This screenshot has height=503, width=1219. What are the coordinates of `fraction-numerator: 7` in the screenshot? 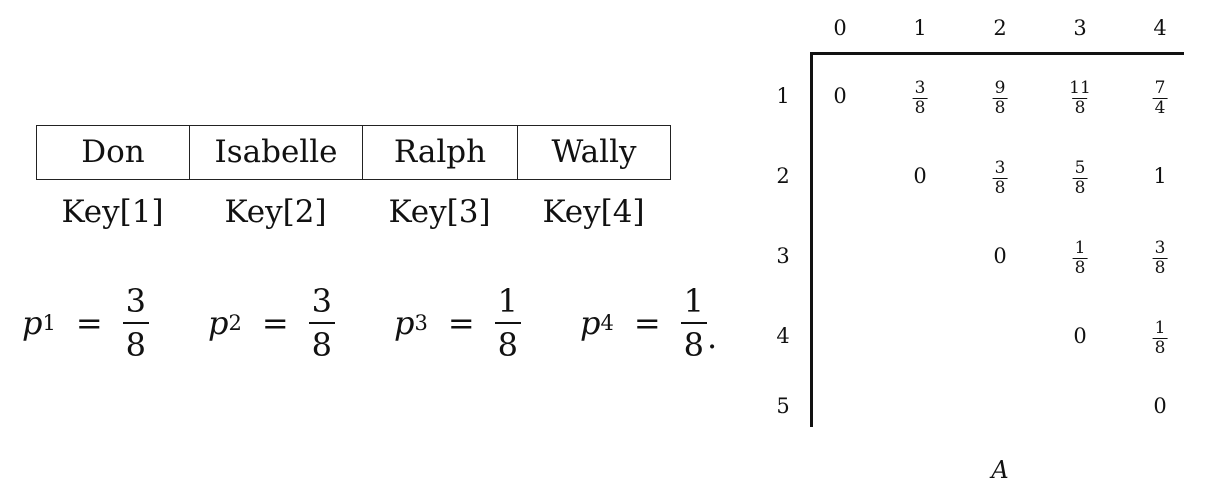 It's located at (1160, 88).